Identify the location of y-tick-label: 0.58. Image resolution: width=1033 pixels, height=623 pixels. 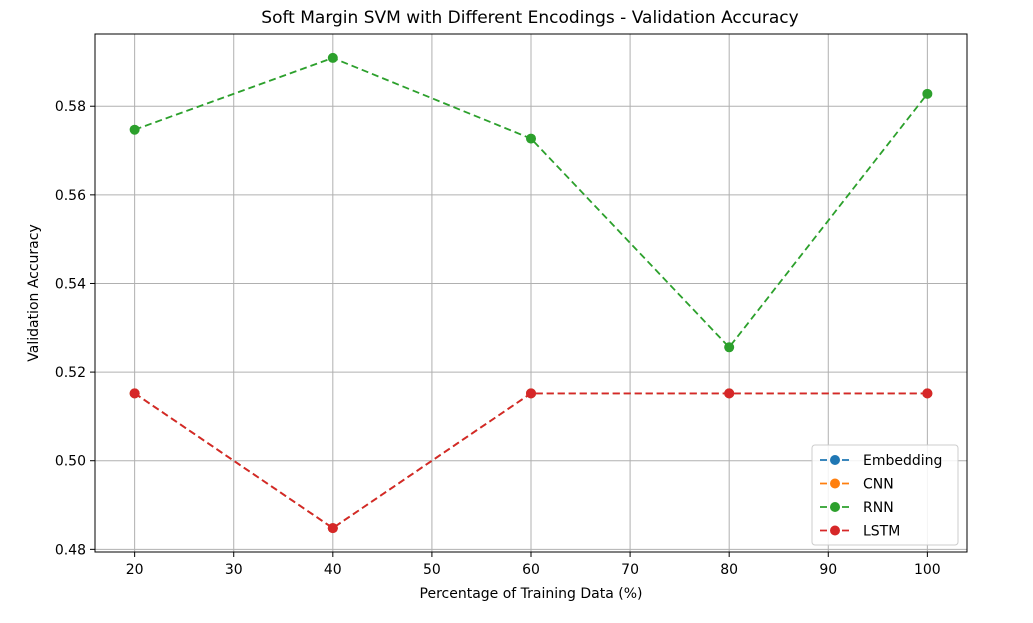
(70, 107).